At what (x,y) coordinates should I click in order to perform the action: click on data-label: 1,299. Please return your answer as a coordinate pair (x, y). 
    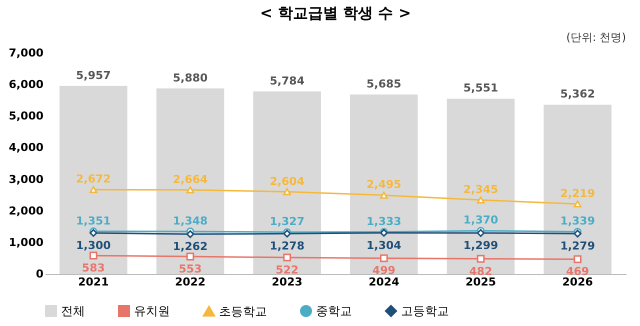
    Looking at the image, I should click on (480, 245).